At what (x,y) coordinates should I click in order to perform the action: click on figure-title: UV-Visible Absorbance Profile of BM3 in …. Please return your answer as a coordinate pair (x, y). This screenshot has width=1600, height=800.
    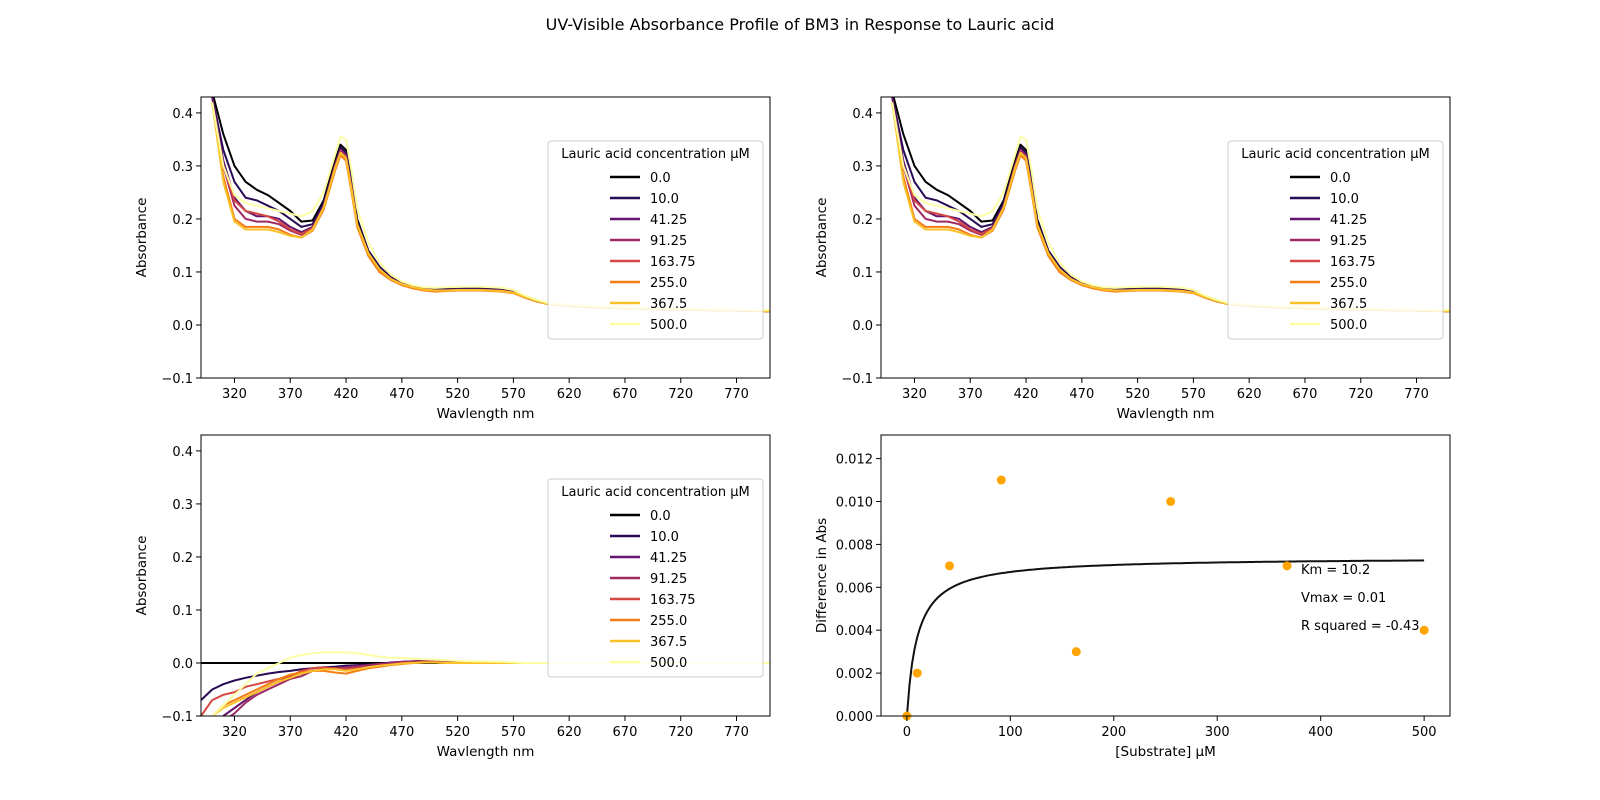
    Looking at the image, I should click on (800, 24).